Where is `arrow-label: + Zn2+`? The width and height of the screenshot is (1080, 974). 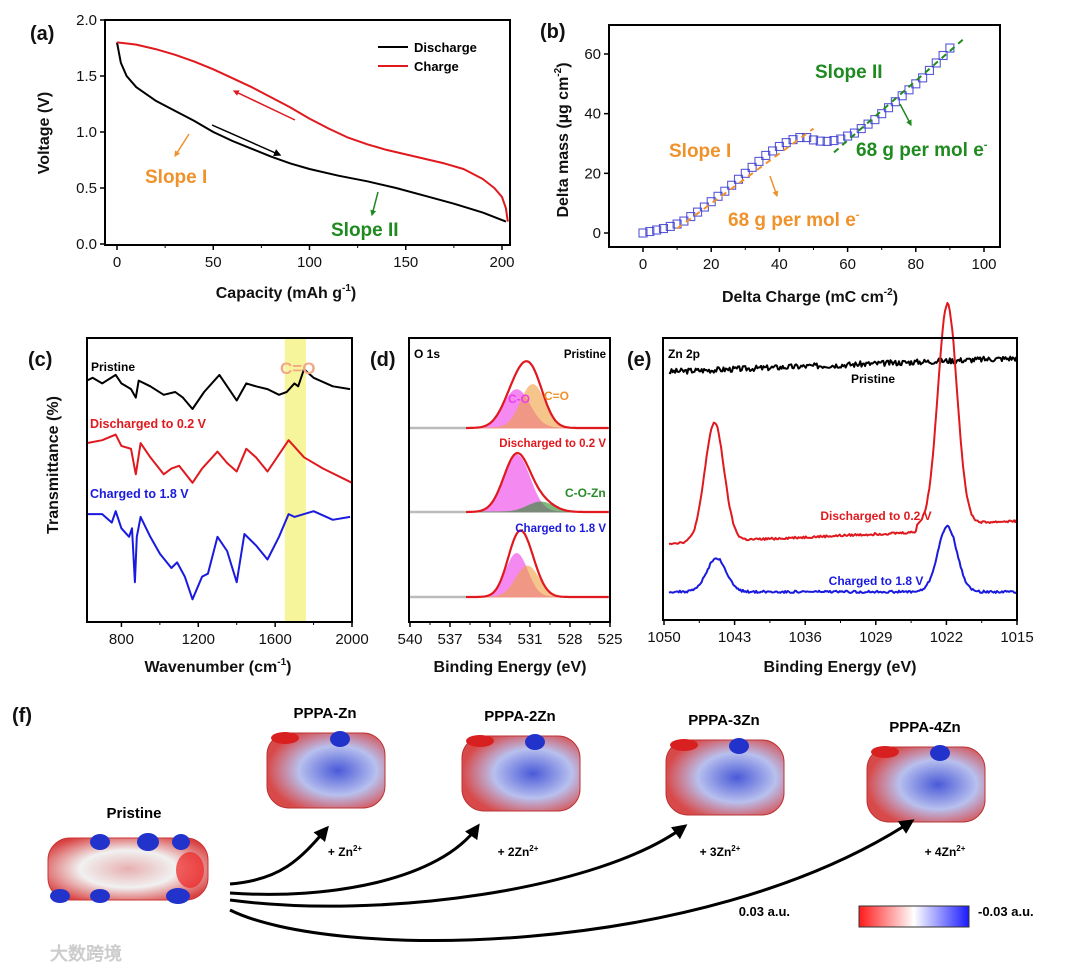 arrow-label: + Zn2+ is located at coordinates (345, 851).